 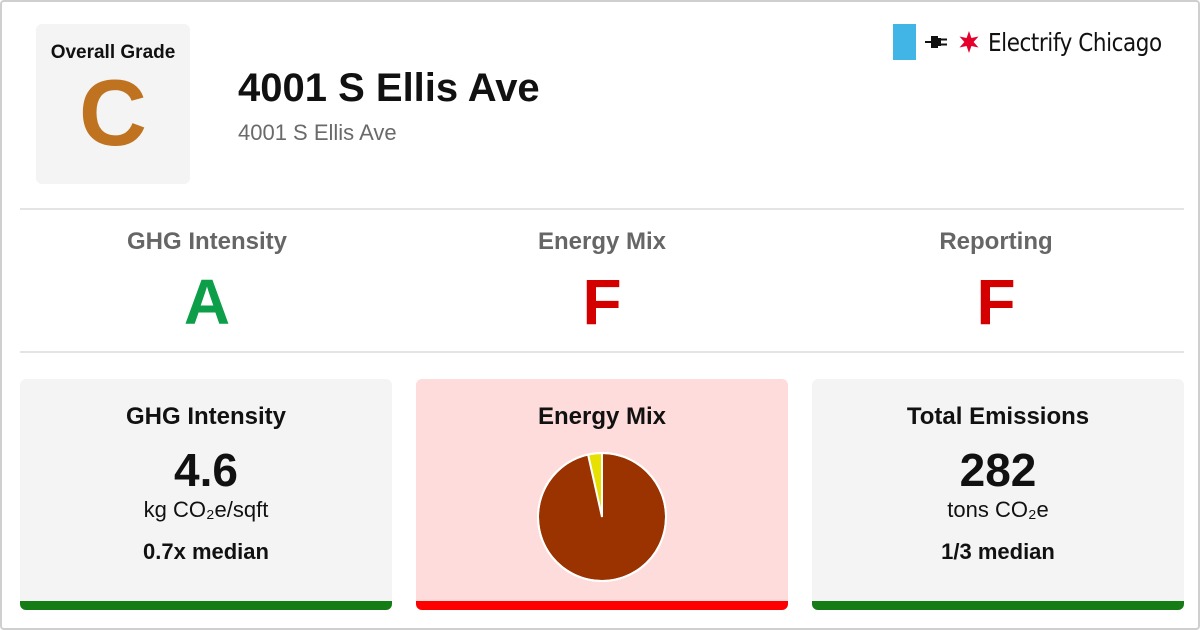 What do you see at coordinates (206, 416) in the screenshot?
I see `card-title: GHG Intensity` at bounding box center [206, 416].